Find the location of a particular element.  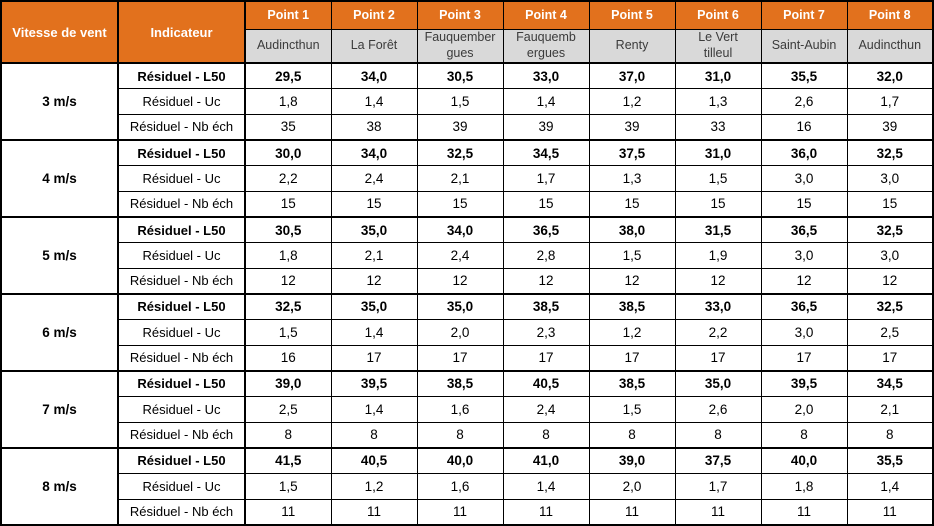

value-cell: 30,0 is located at coordinates (288, 152).